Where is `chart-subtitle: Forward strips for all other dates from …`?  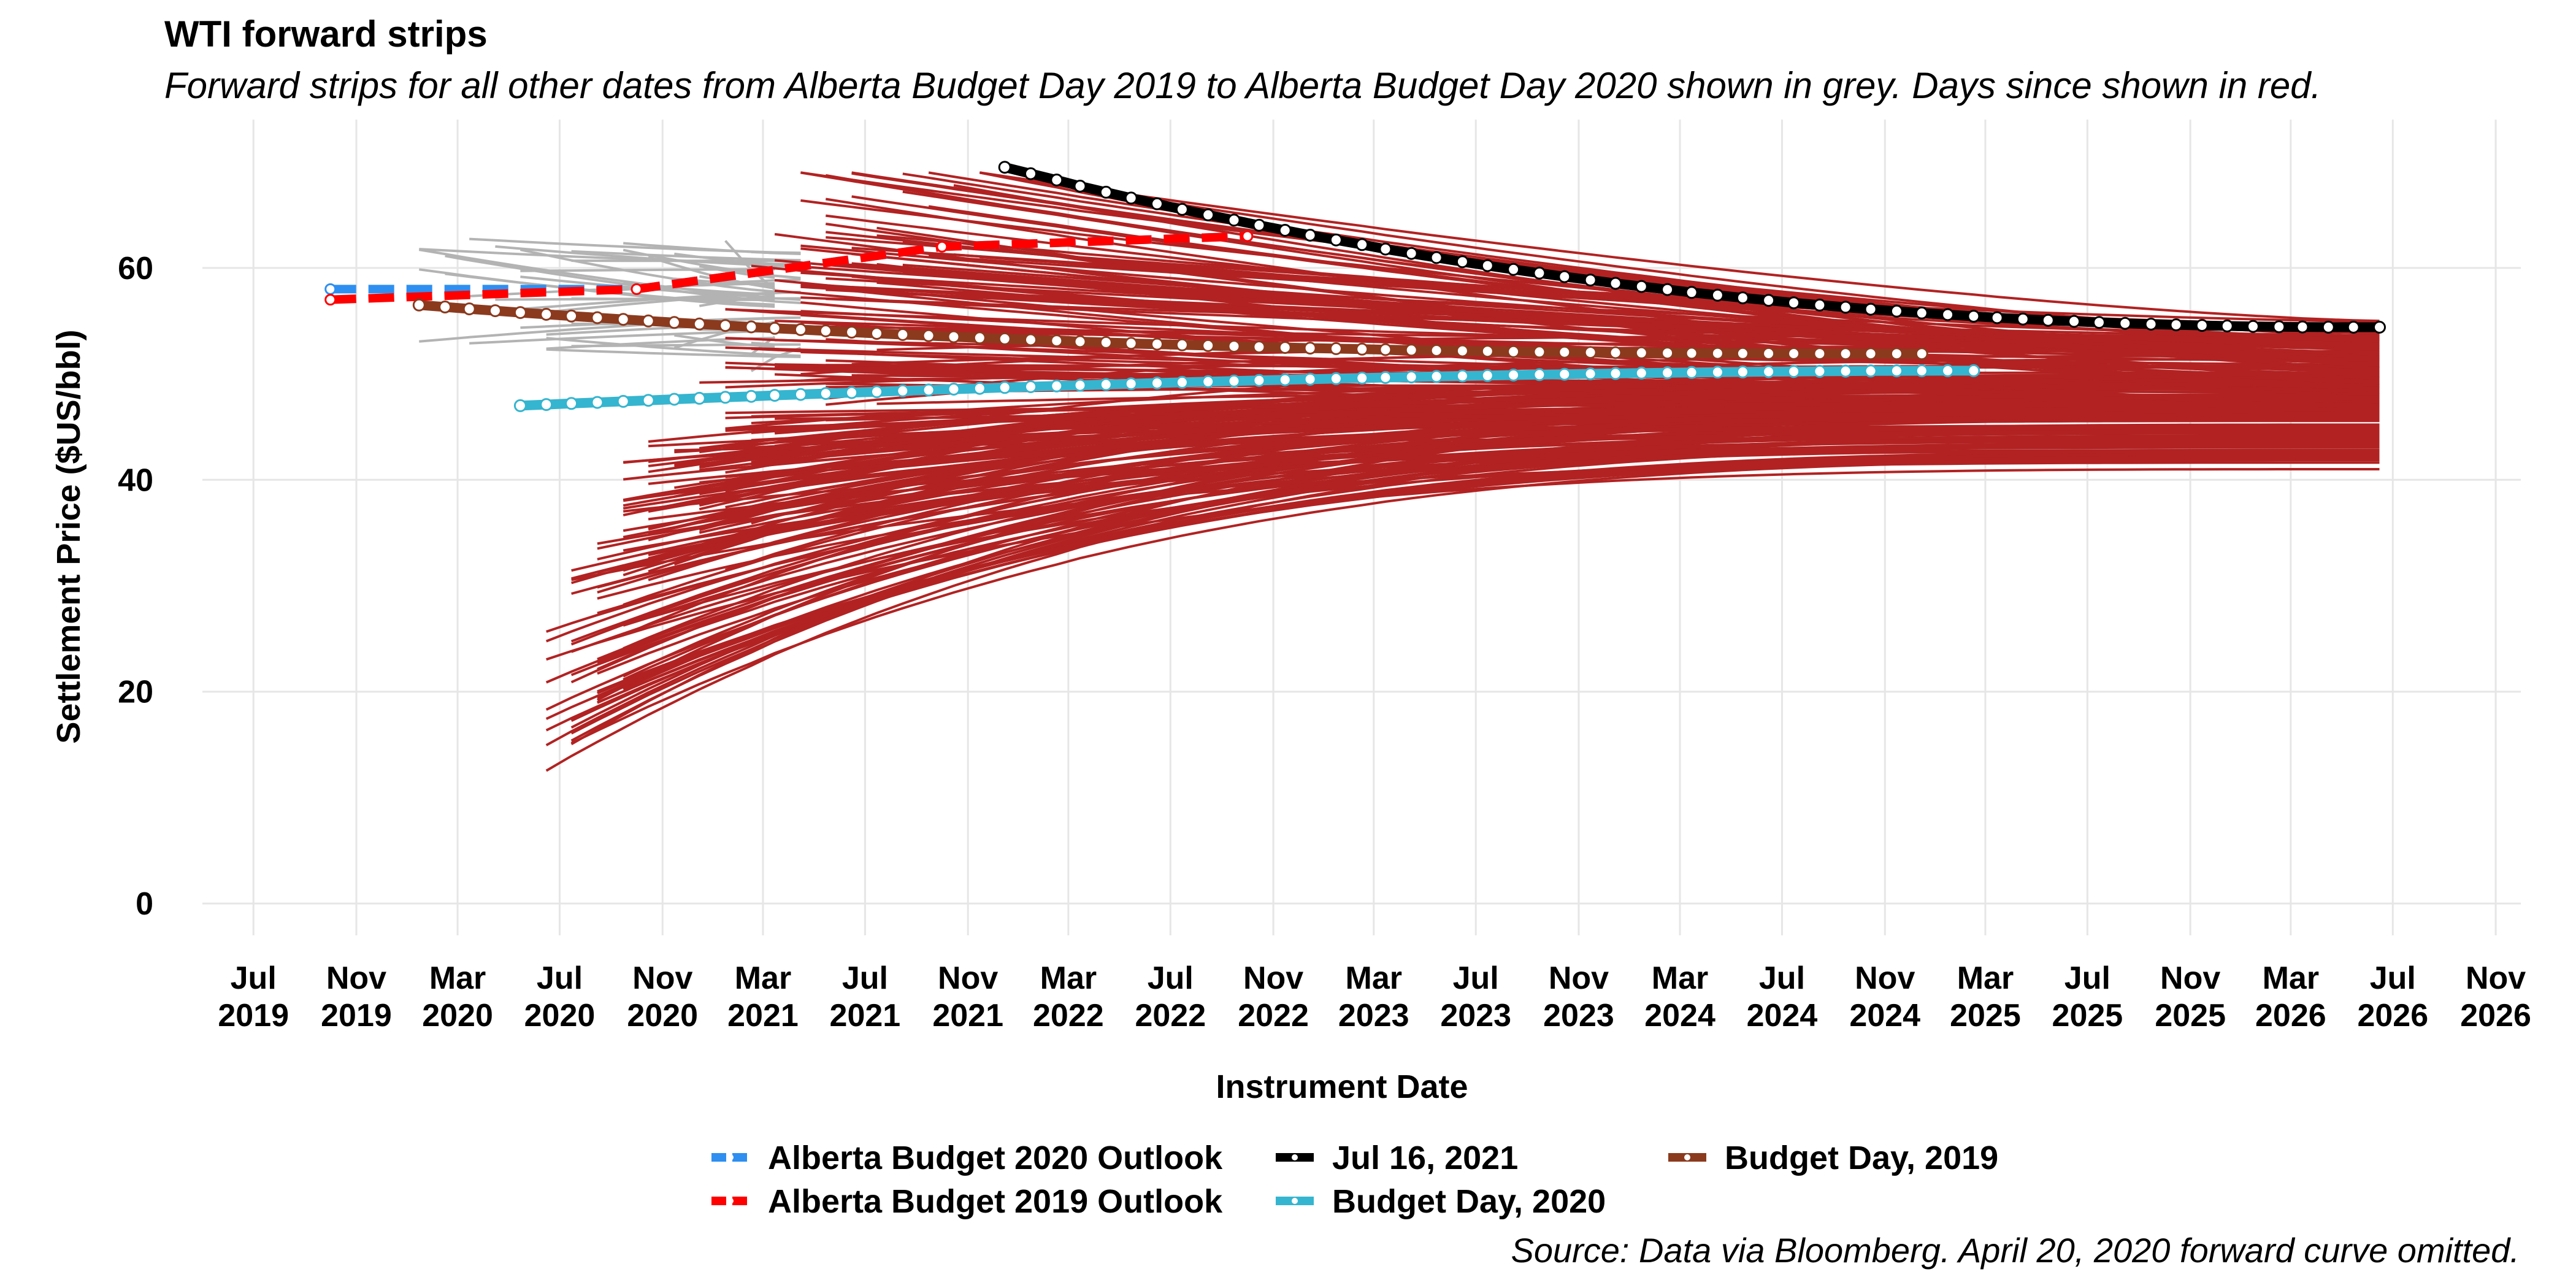 chart-subtitle: Forward strips for all other dates from … is located at coordinates (1242, 85).